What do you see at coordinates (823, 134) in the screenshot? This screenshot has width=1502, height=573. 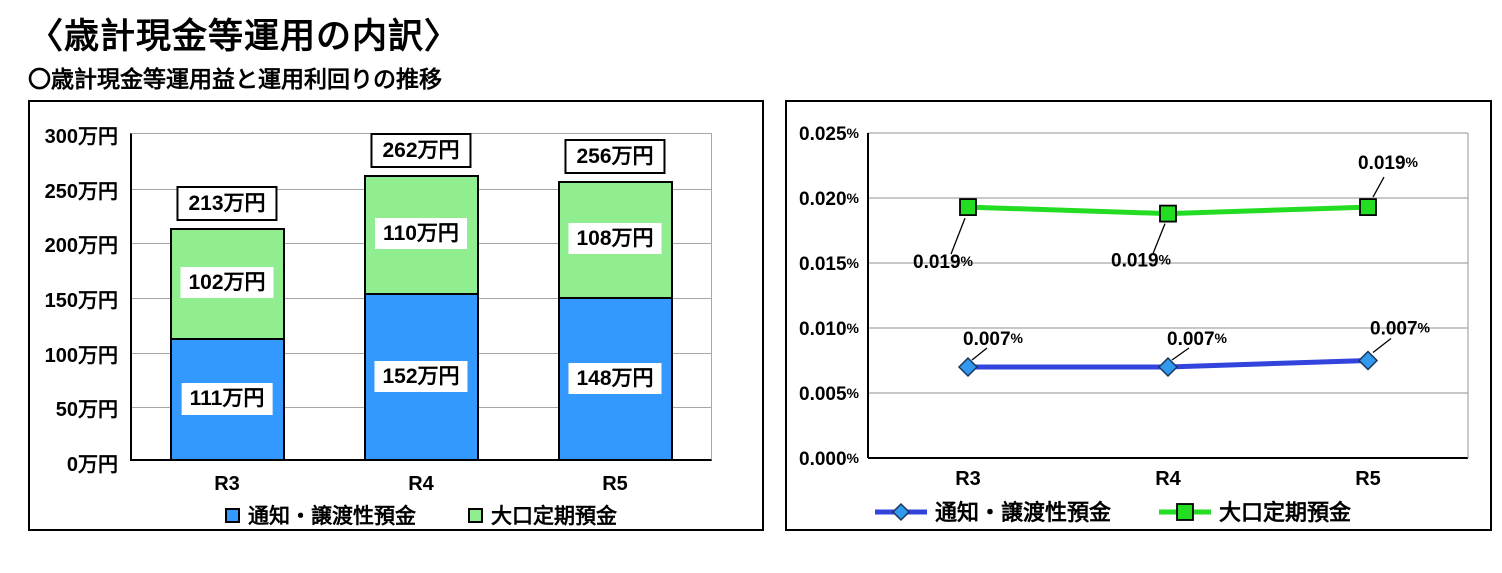 I see `label-number: 0.025` at bounding box center [823, 134].